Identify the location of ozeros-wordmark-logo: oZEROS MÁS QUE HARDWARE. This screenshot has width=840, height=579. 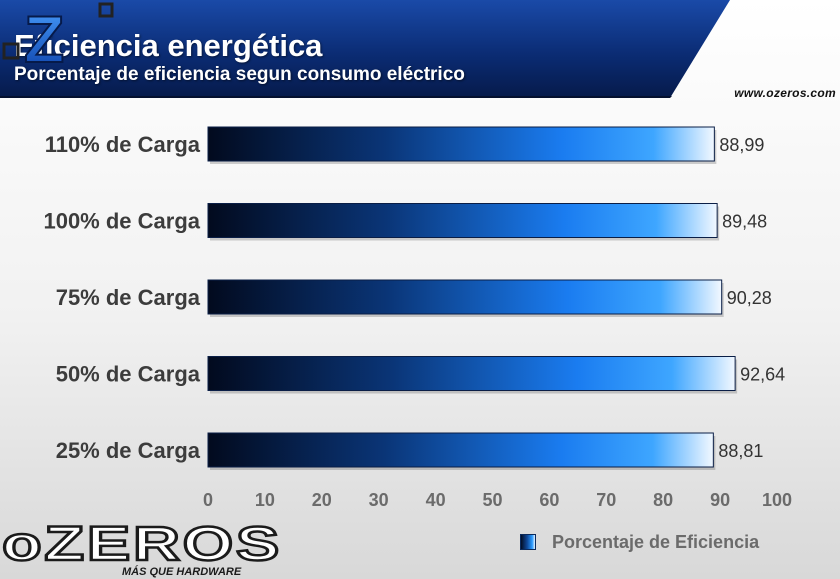
(142, 547).